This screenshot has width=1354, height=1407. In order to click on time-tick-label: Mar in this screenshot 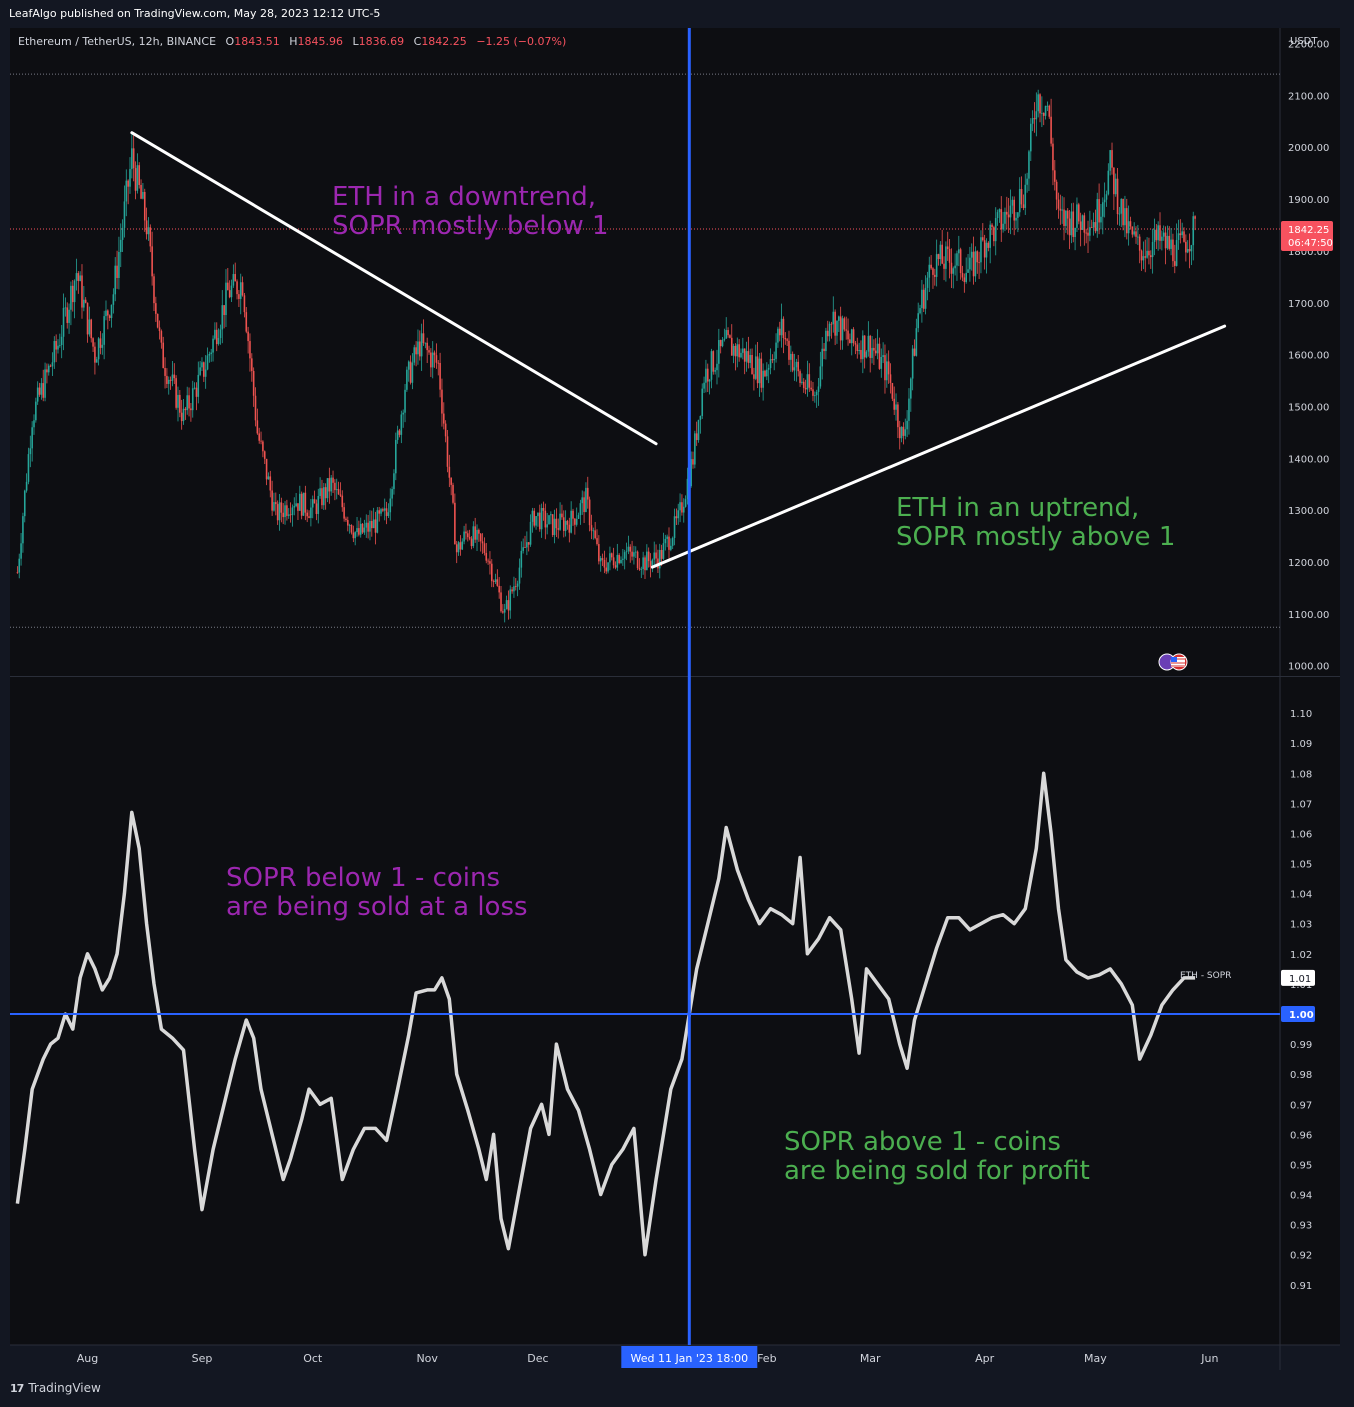, I will do `click(870, 1358)`.